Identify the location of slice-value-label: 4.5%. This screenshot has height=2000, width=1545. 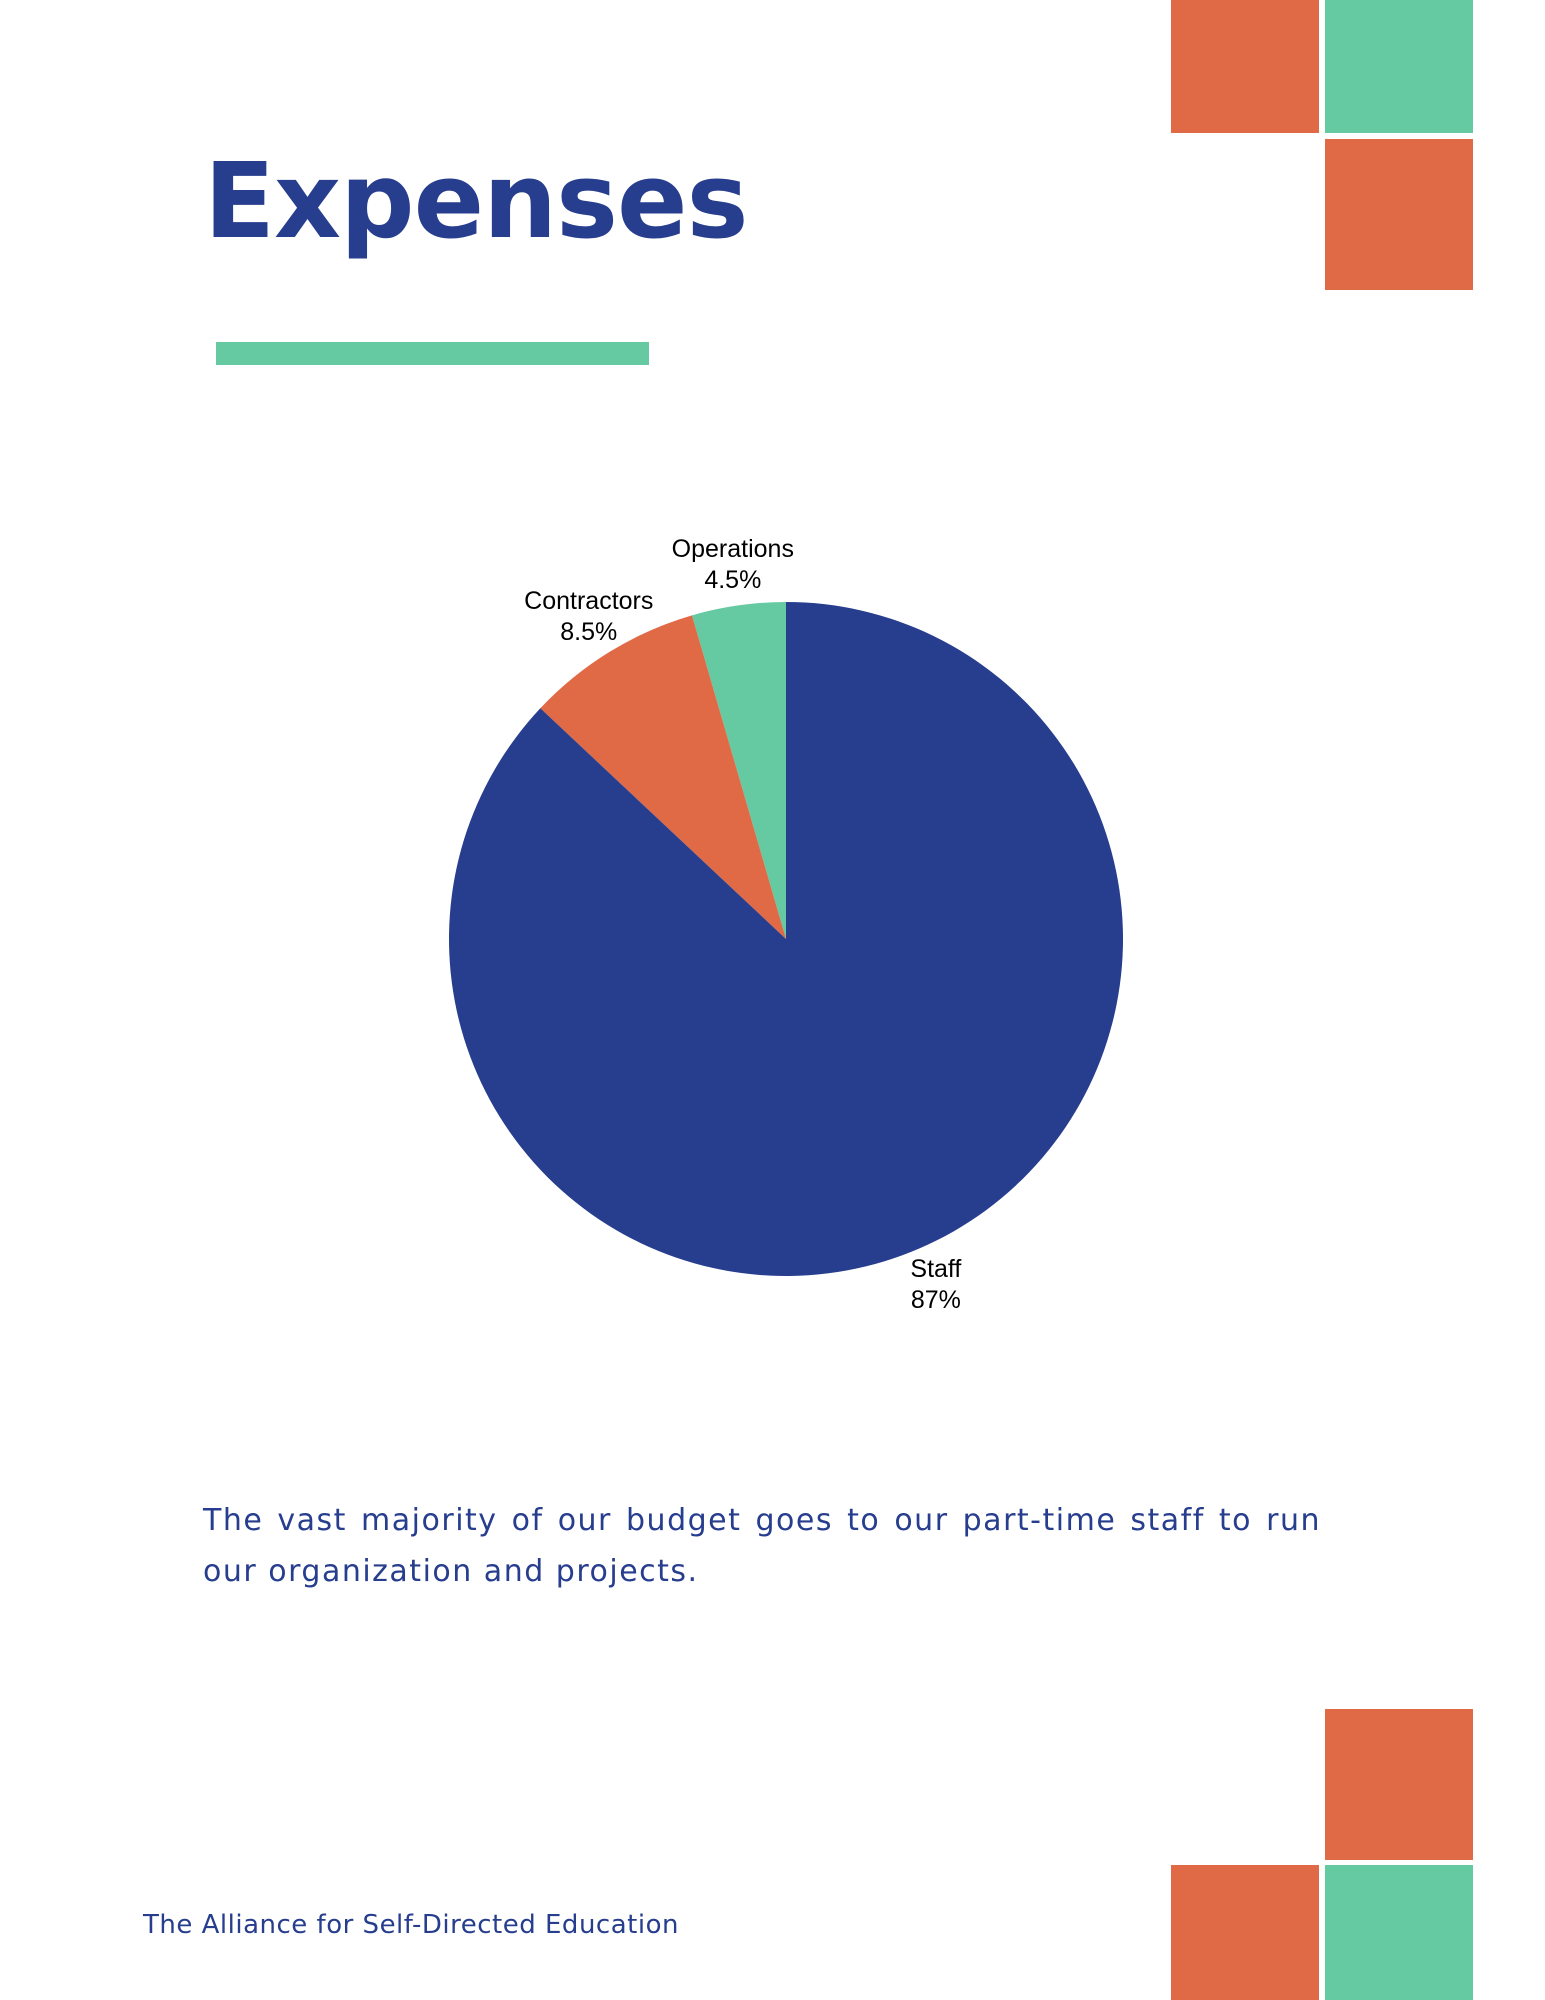
(732, 580).